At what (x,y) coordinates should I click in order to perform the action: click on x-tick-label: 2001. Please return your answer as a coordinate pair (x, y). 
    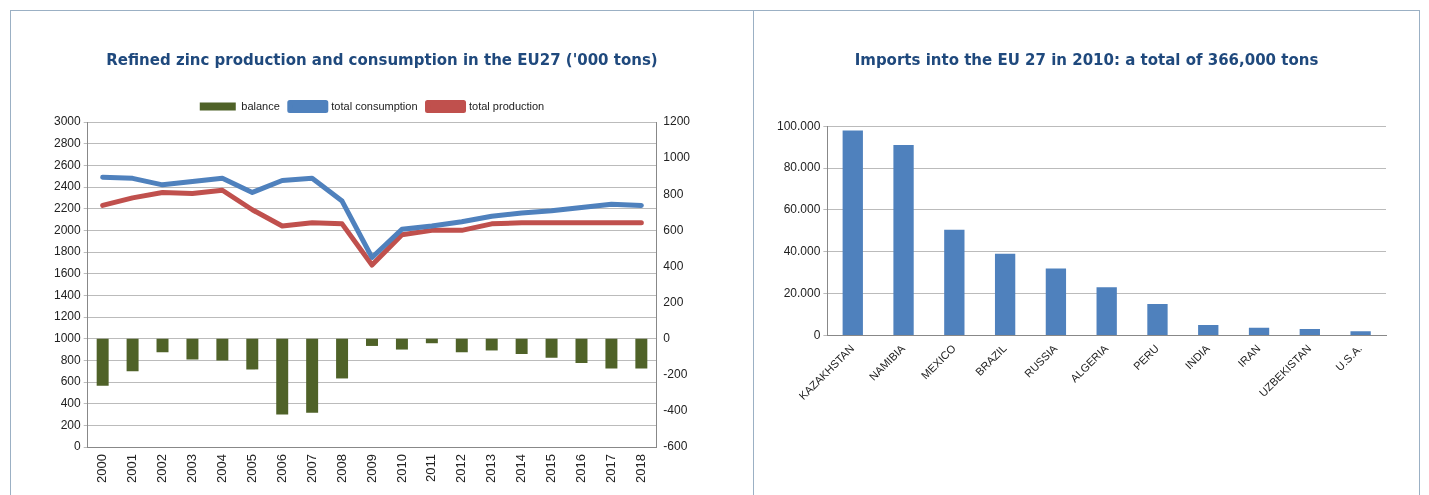
    Looking at the image, I should click on (132, 468).